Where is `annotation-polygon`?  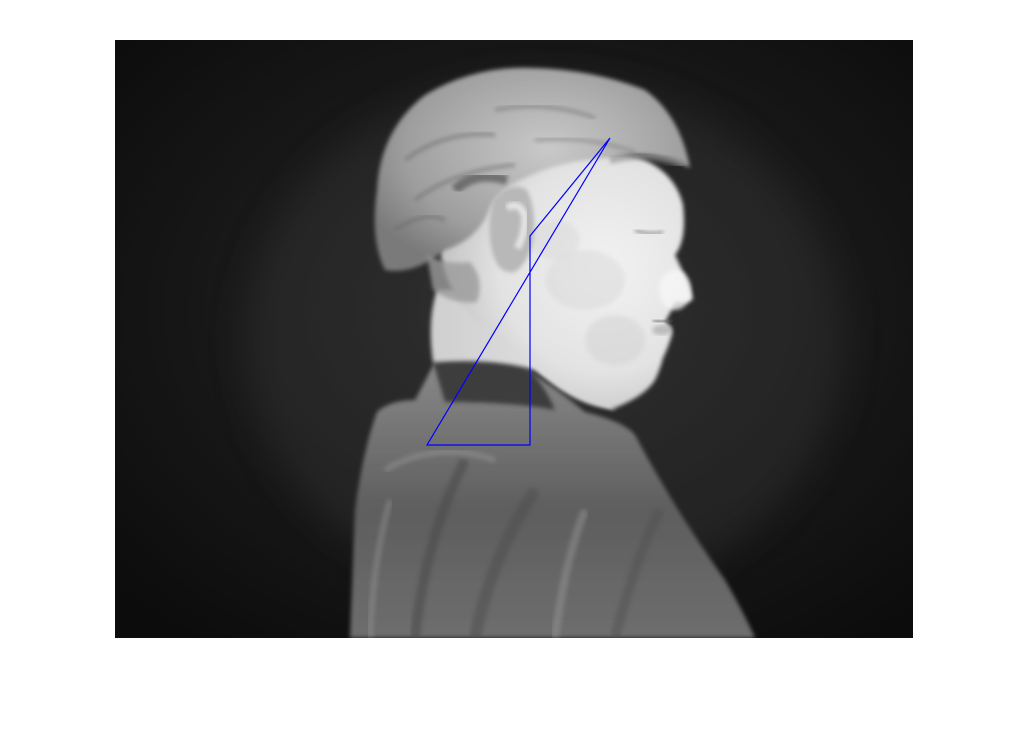 annotation-polygon is located at coordinates (518, 291).